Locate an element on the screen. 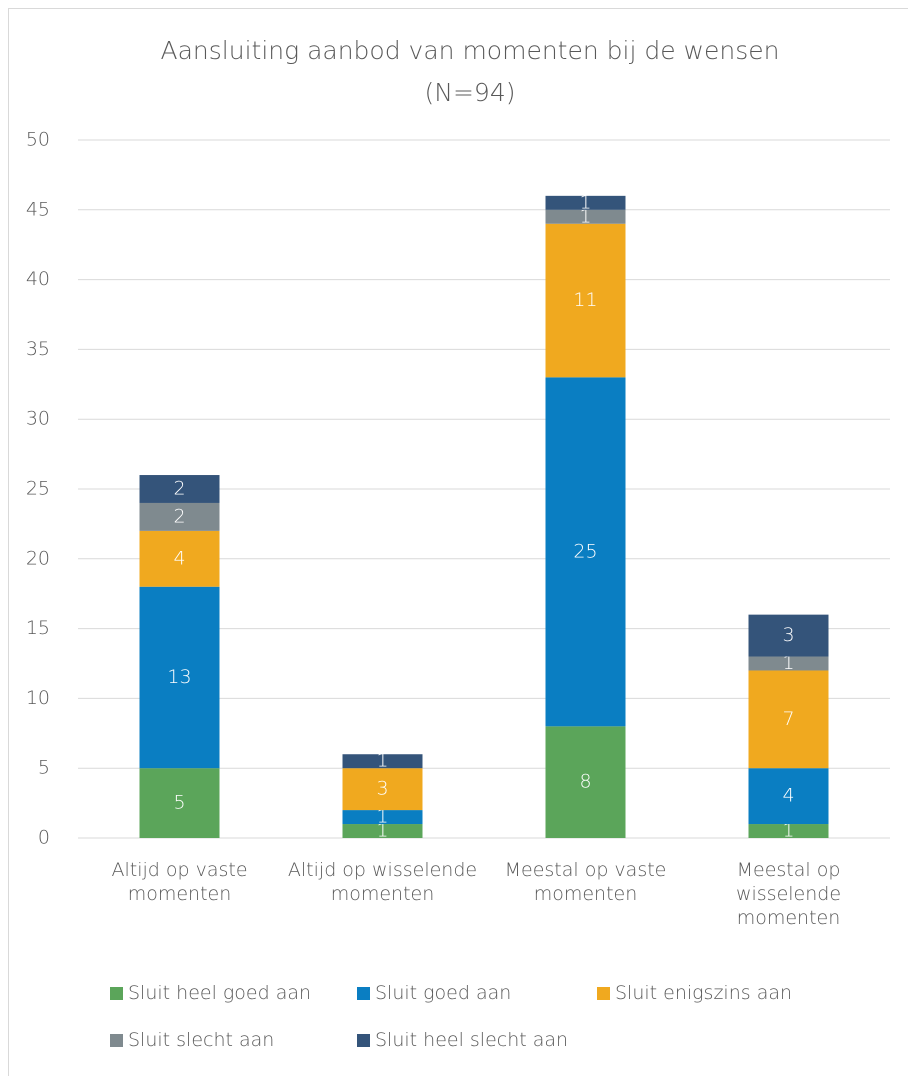 This screenshot has width=908, height=1076. legend-item: Sluit heel slecht aan is located at coordinates (462, 1040).